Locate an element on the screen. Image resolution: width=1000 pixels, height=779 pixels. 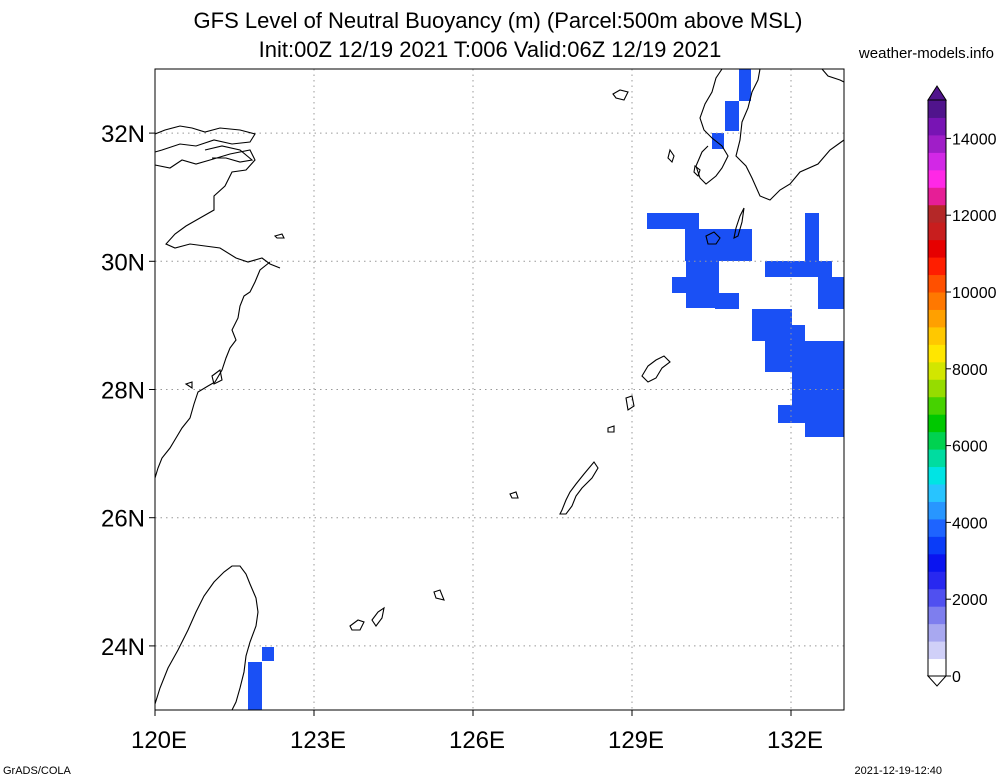
colorbar-label: 10000 is located at coordinates (974, 293).